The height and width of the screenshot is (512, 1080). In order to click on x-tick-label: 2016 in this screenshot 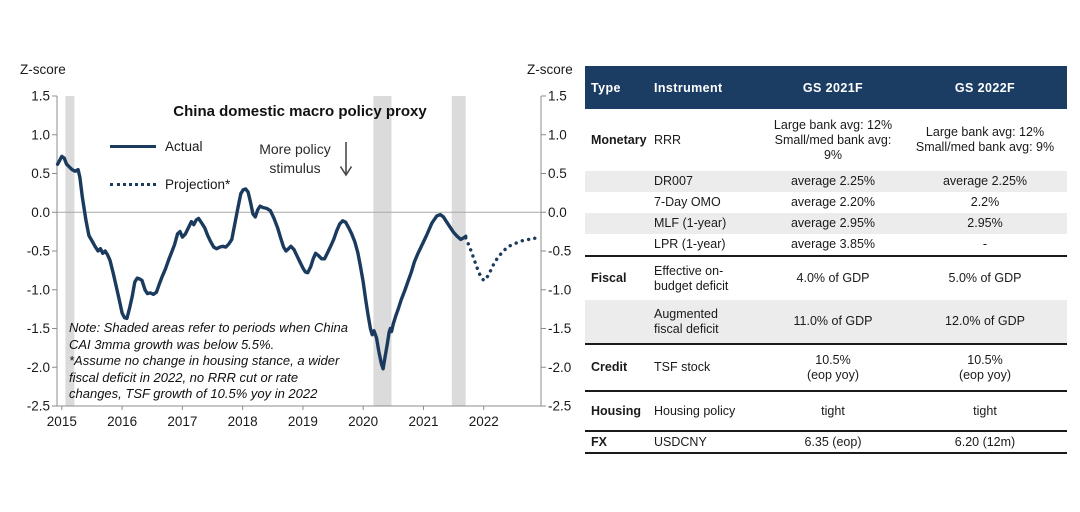, I will do `click(122, 421)`.